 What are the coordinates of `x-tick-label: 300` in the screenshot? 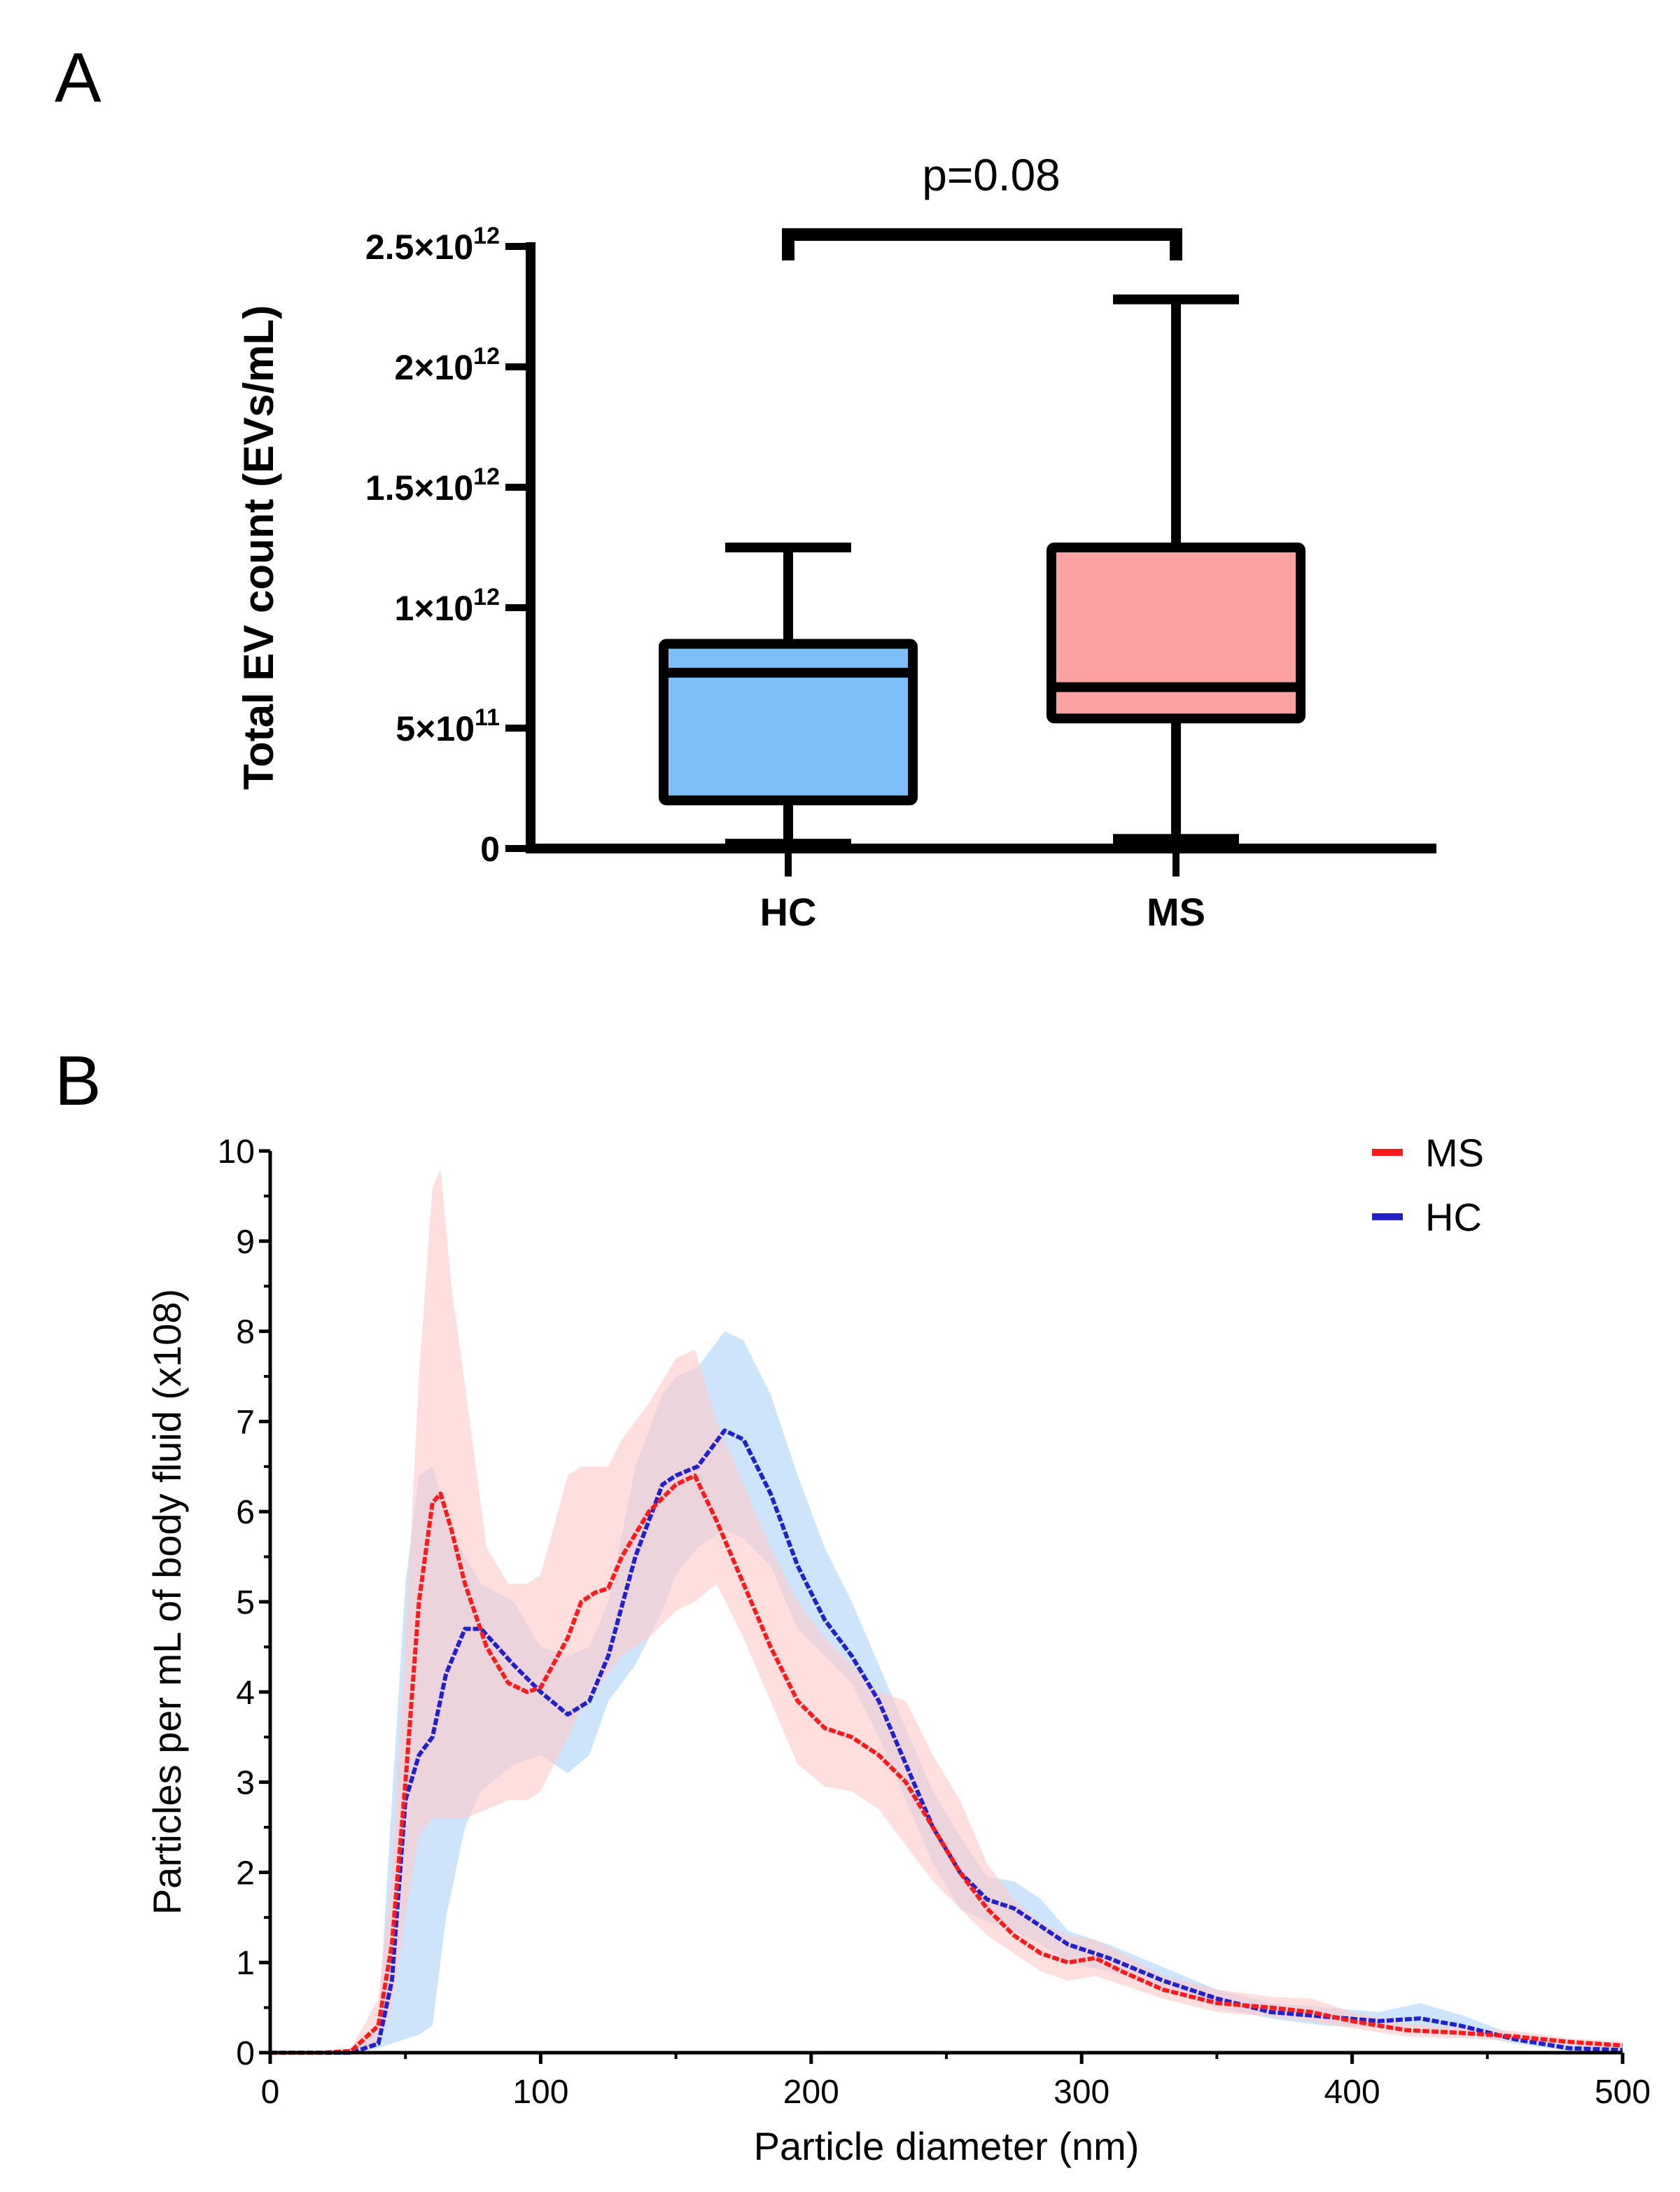 It's located at (1082, 2092).